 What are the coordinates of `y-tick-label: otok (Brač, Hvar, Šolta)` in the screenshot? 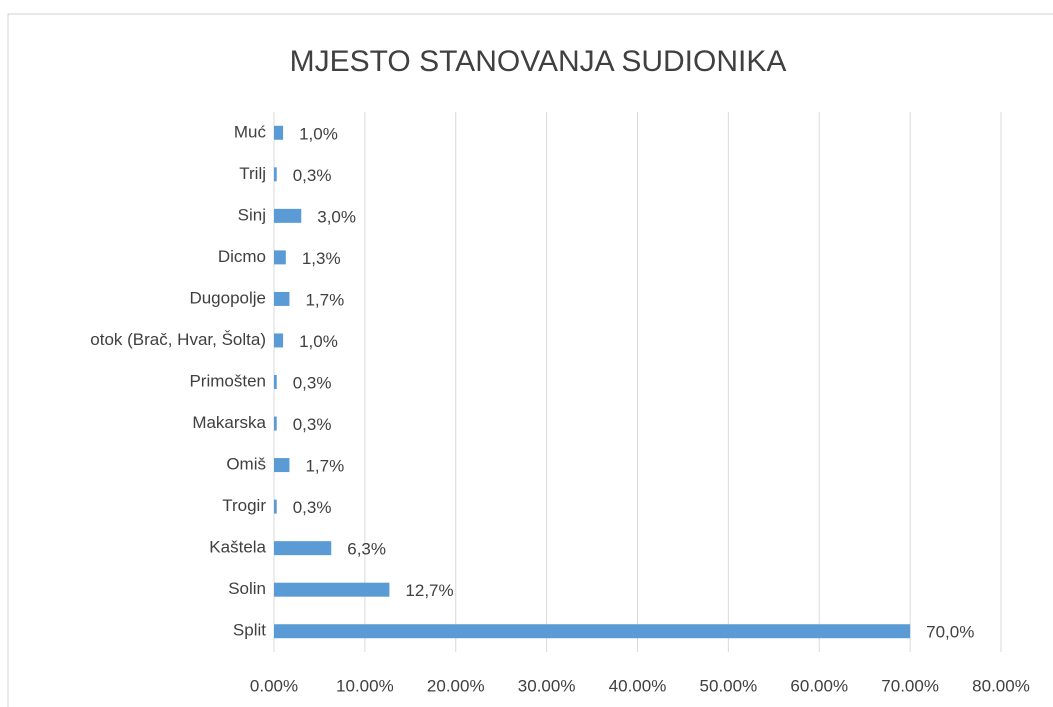 It's located at (178, 339).